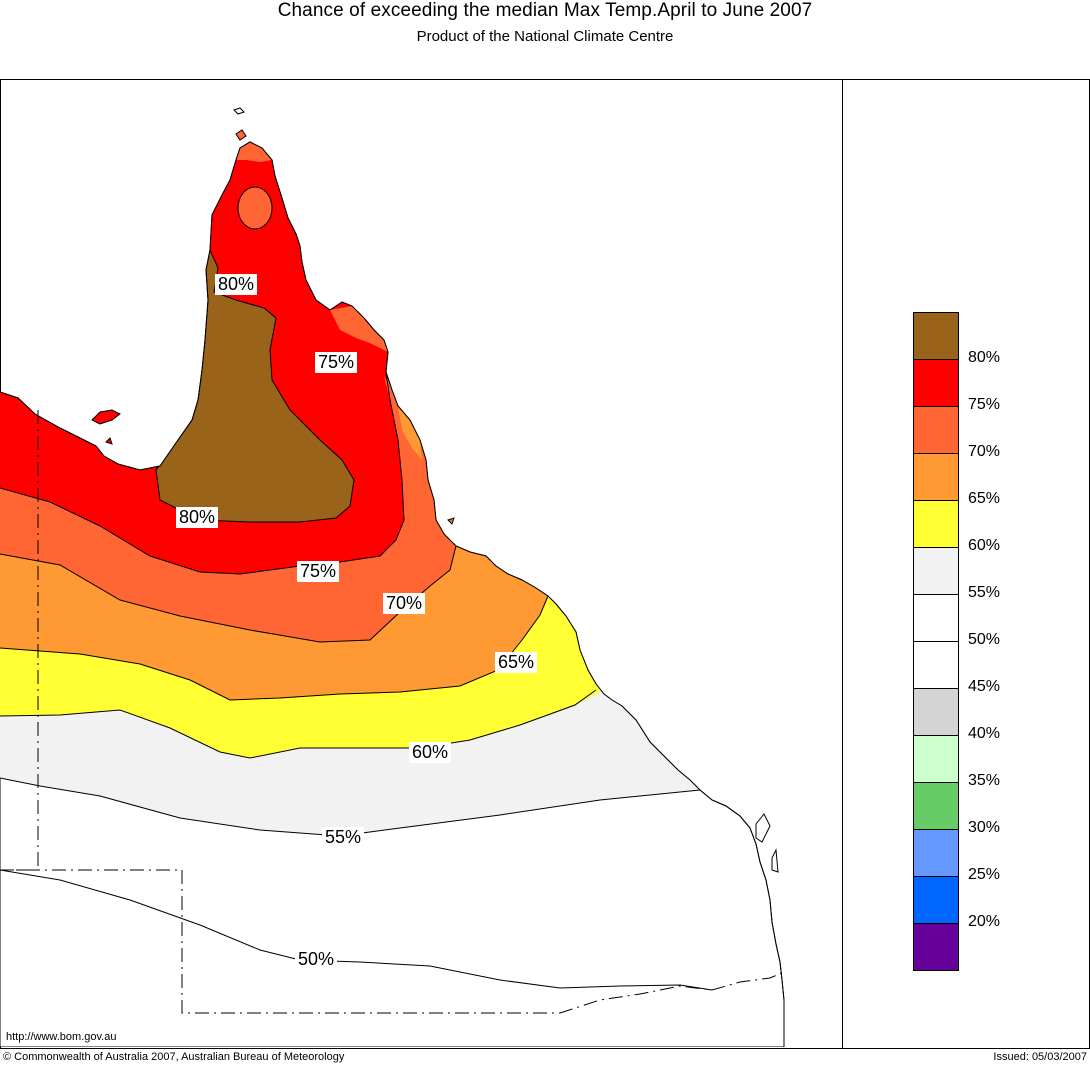  What do you see at coordinates (984, 404) in the screenshot?
I see `legend-label: 75%` at bounding box center [984, 404].